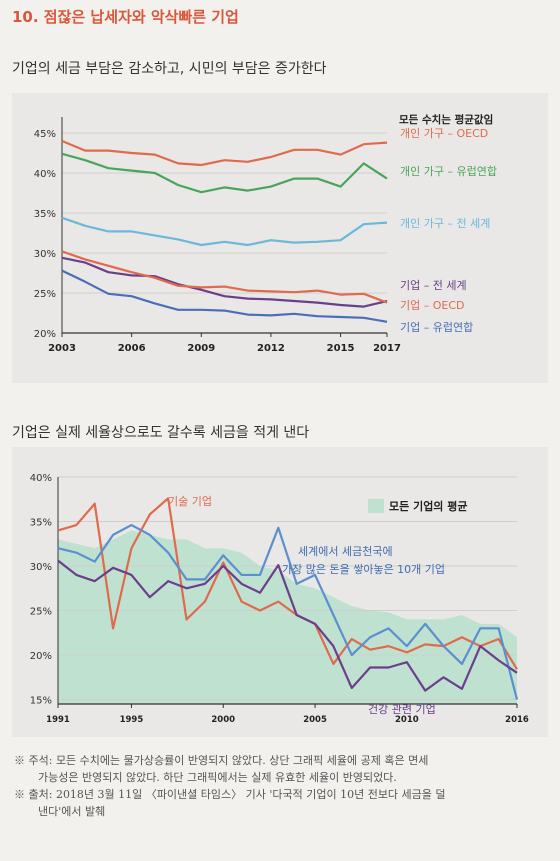  What do you see at coordinates (445, 223) in the screenshot?
I see `legend-label: 개인 가구 – 전 세계` at bounding box center [445, 223].